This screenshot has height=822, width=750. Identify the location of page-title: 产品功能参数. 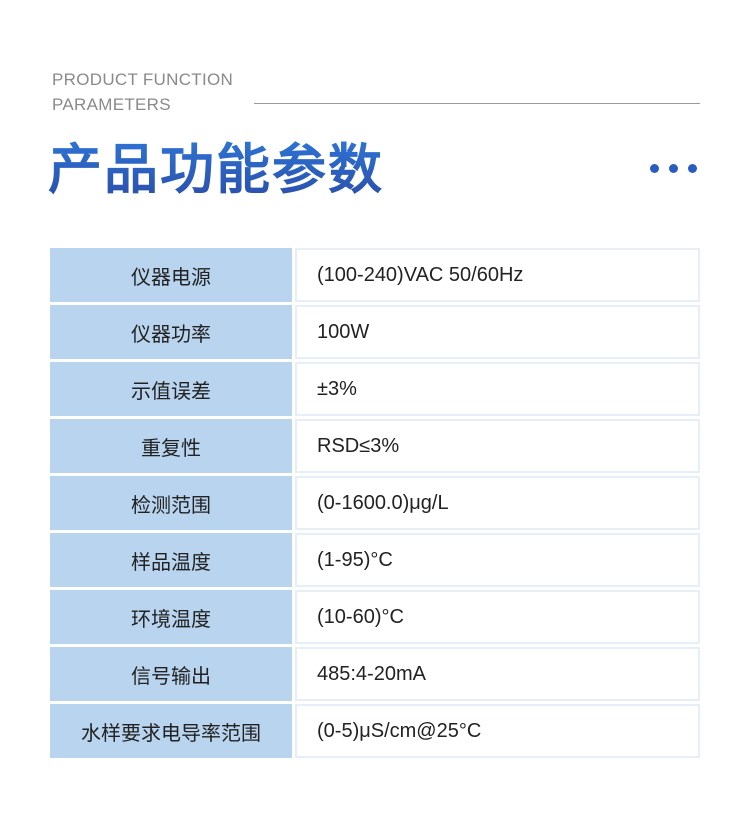
(216, 169).